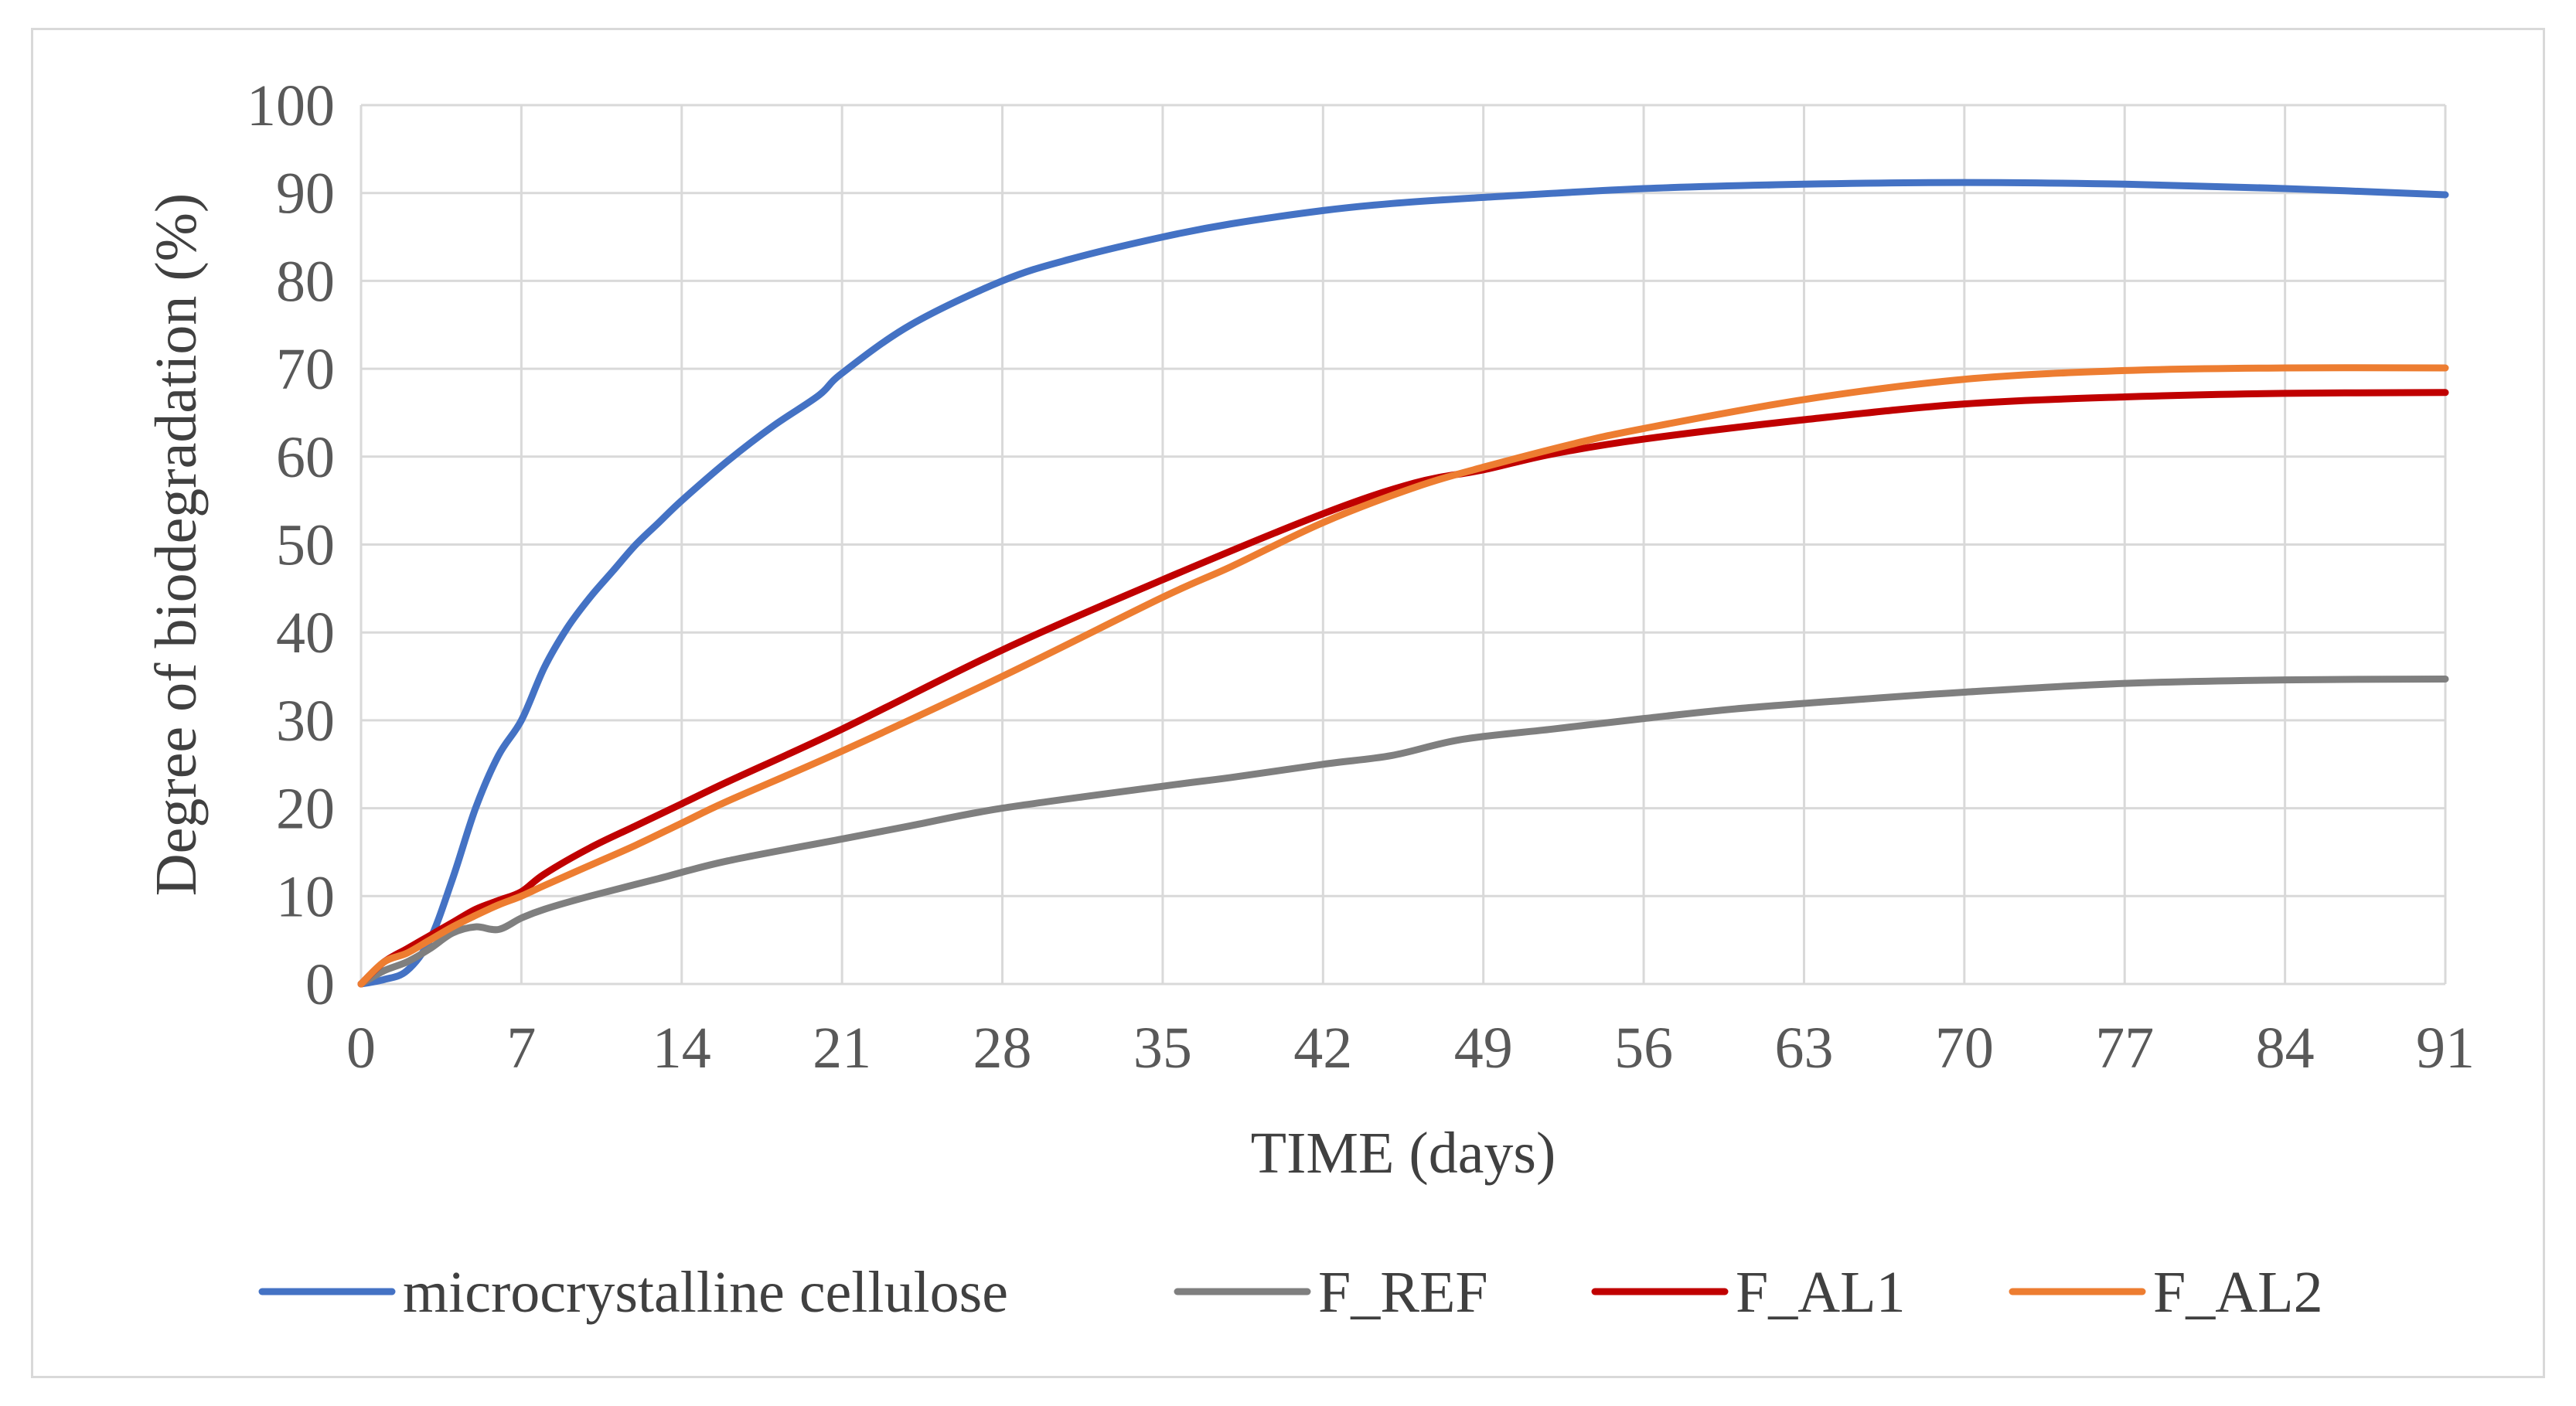 The image size is (2576, 1406). I want to click on x-tick-label: 70, so click(1965, 1048).